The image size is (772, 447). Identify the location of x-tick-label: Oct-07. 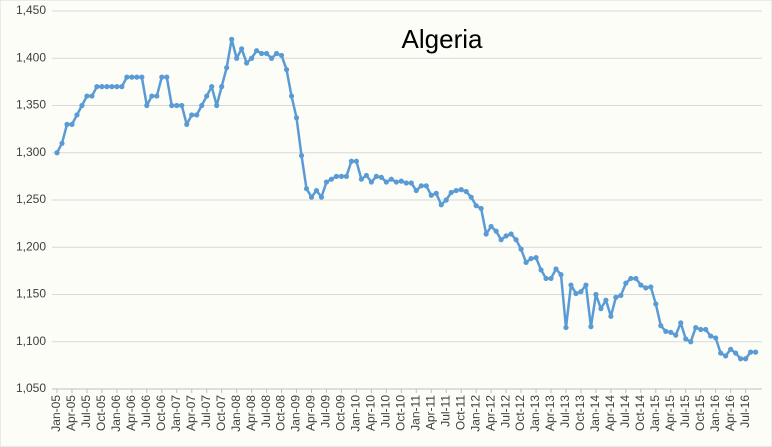
(221, 413).